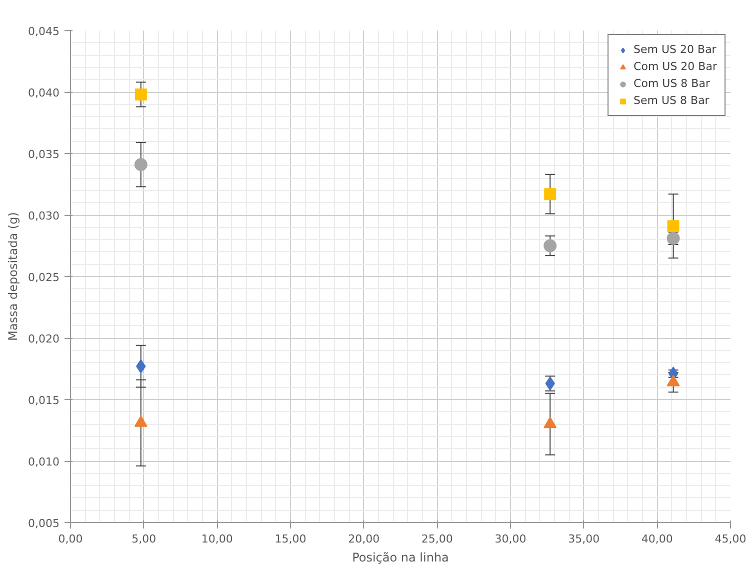 The image size is (754, 576). I want to click on y-tick-label: 0,010, so click(44, 462).